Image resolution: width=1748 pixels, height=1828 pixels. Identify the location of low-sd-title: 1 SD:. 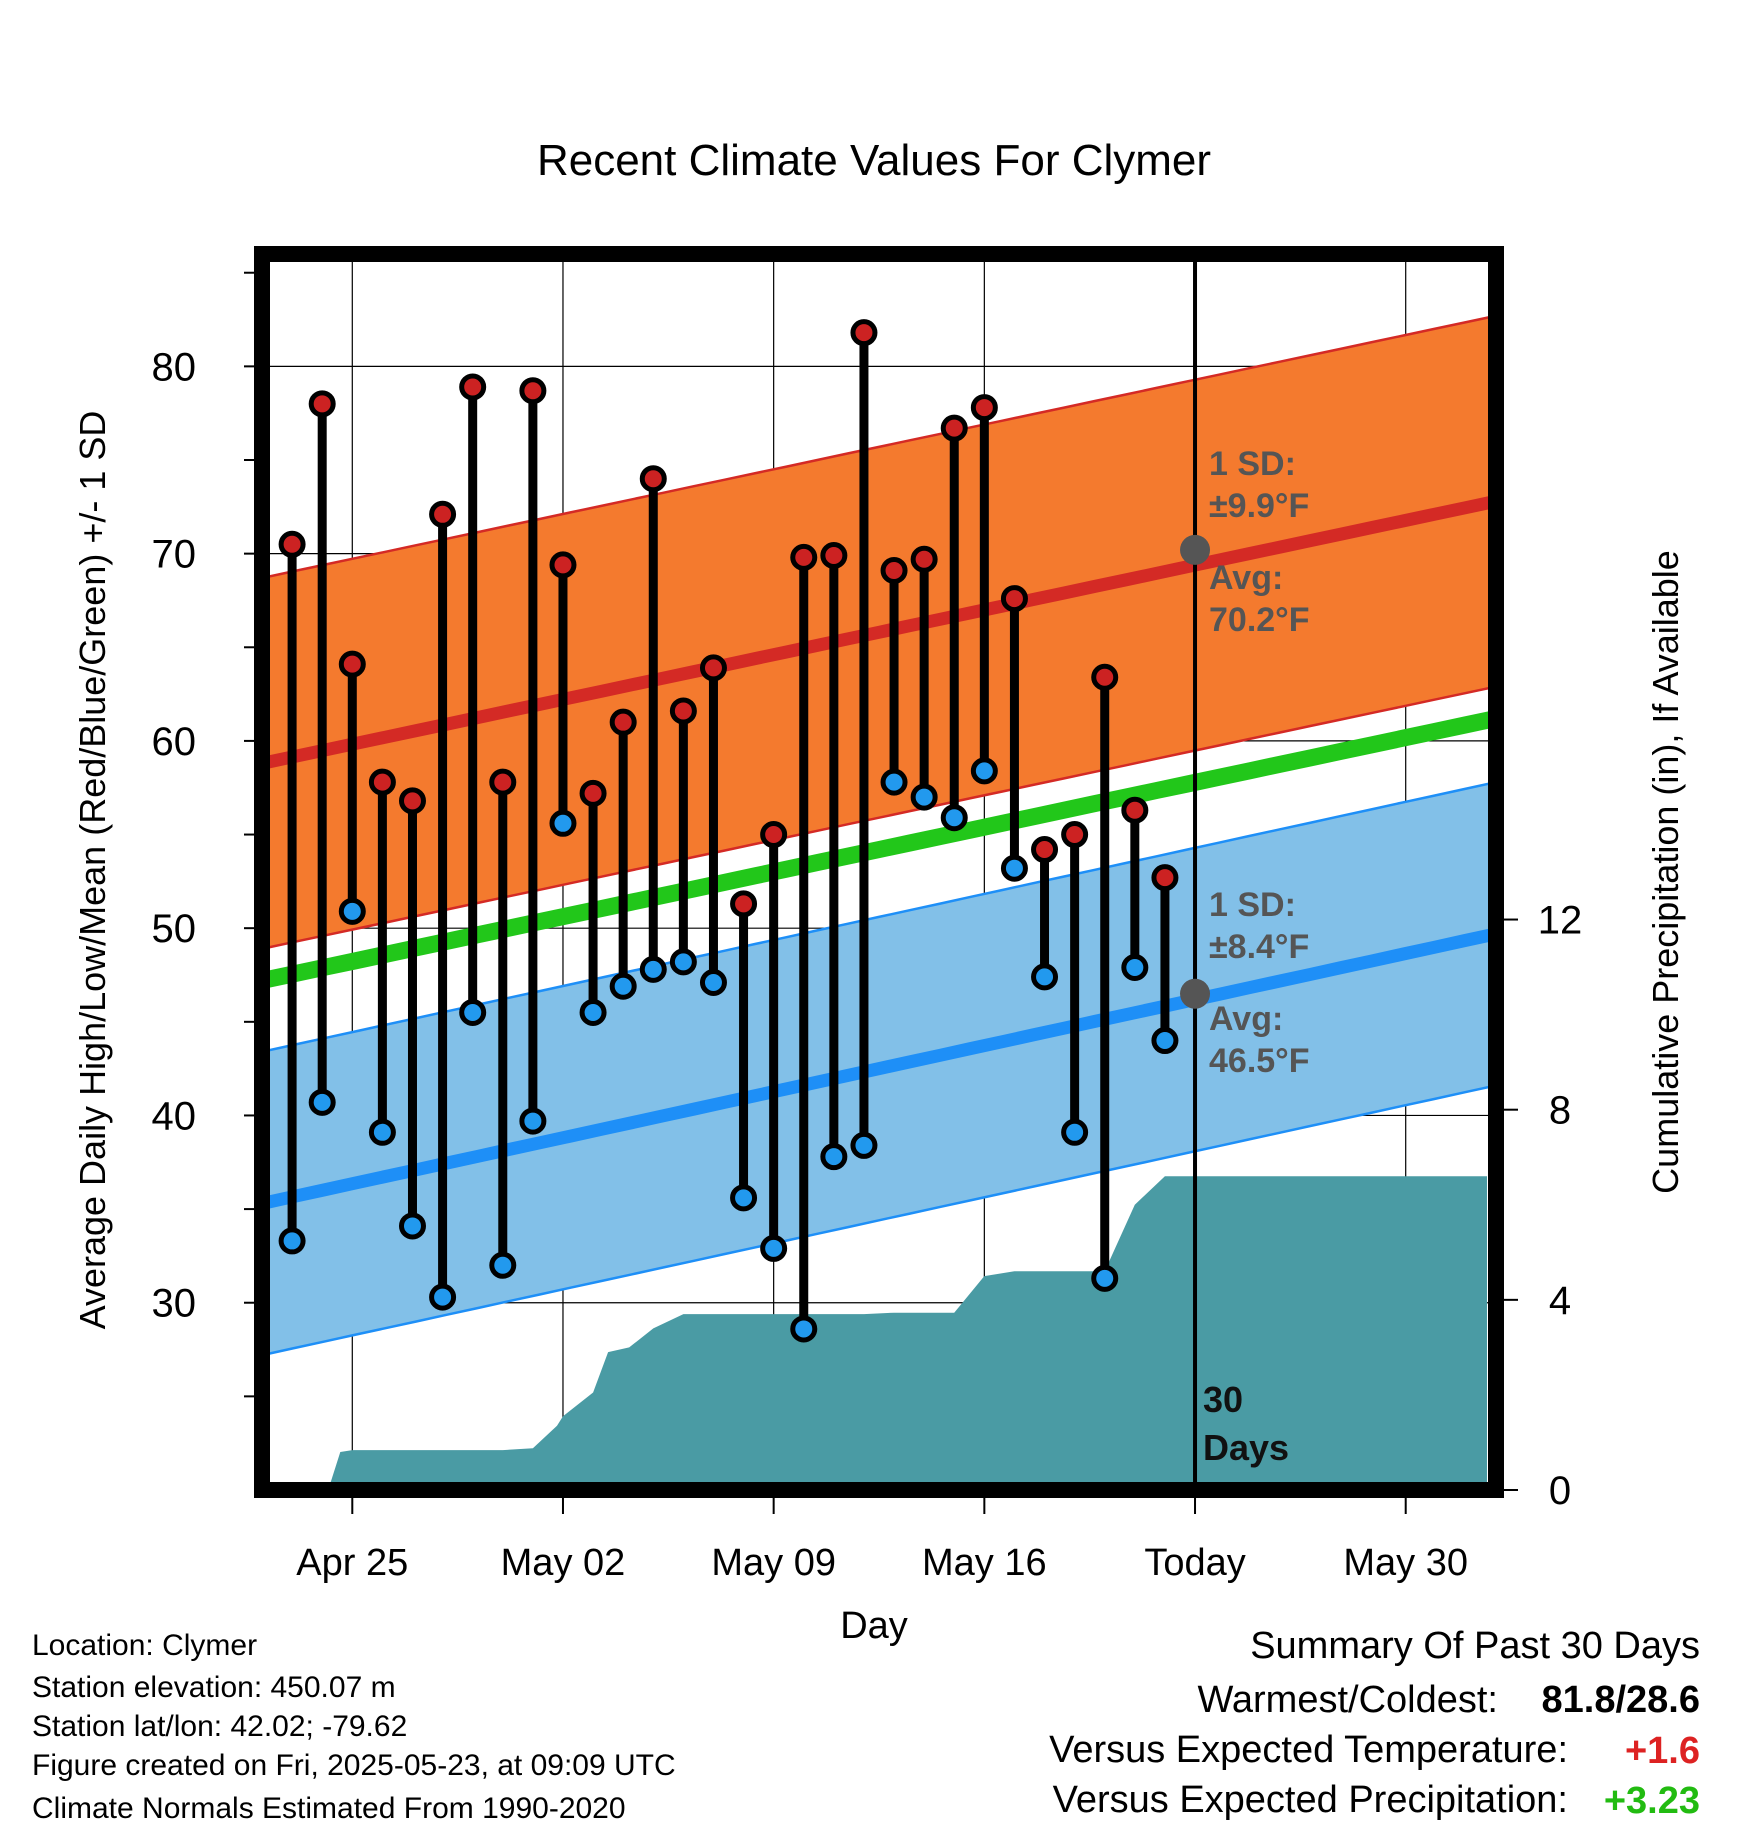
(1252, 905).